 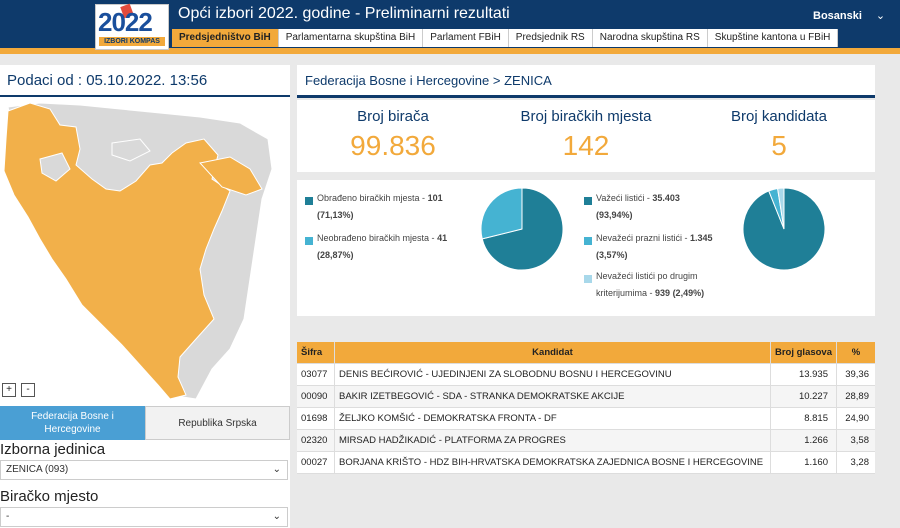 What do you see at coordinates (372, 198) in the screenshot?
I see `legend-processed-label: Obrađeno biračkih mjesta -` at bounding box center [372, 198].